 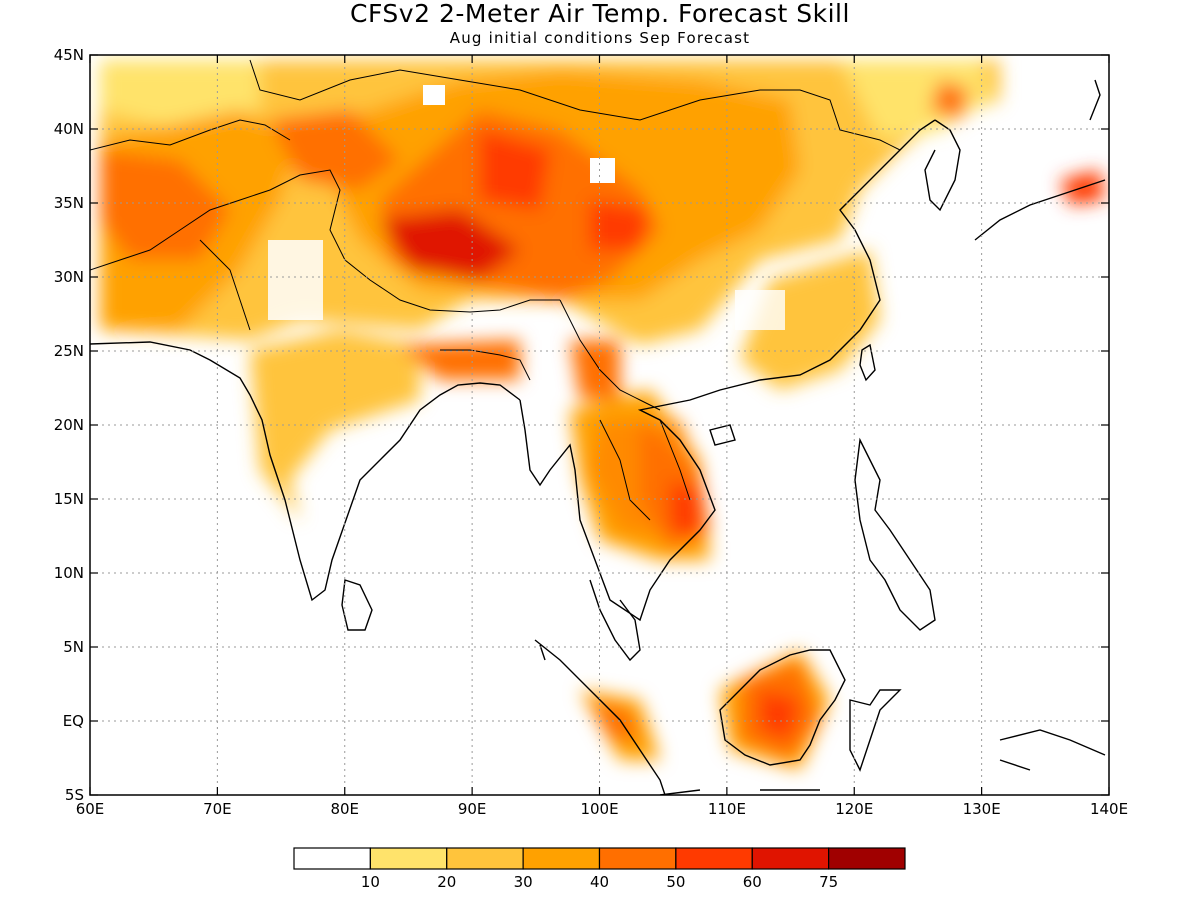 What do you see at coordinates (73, 721) in the screenshot?
I see `y-tick-label: EQ` at bounding box center [73, 721].